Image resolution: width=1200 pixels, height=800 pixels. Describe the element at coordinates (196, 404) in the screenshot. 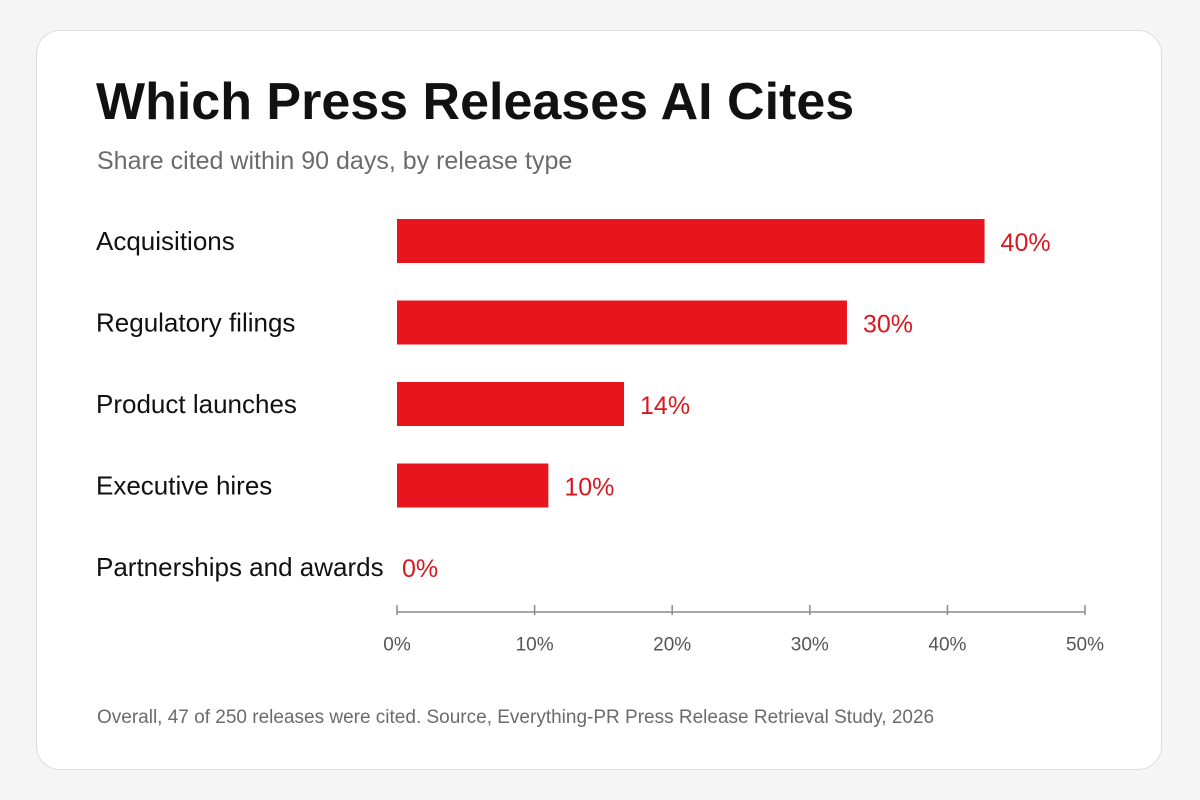

I see `category-label: Product launches` at that location.